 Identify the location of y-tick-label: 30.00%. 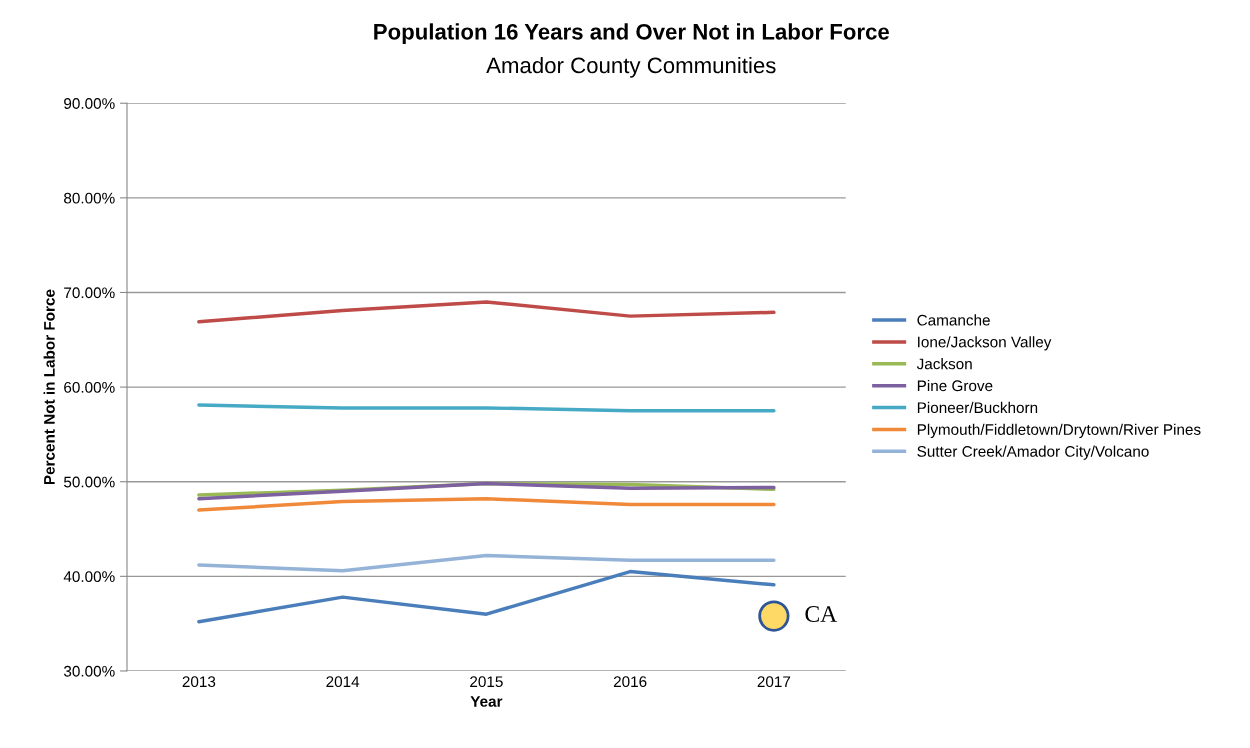
(89, 671).